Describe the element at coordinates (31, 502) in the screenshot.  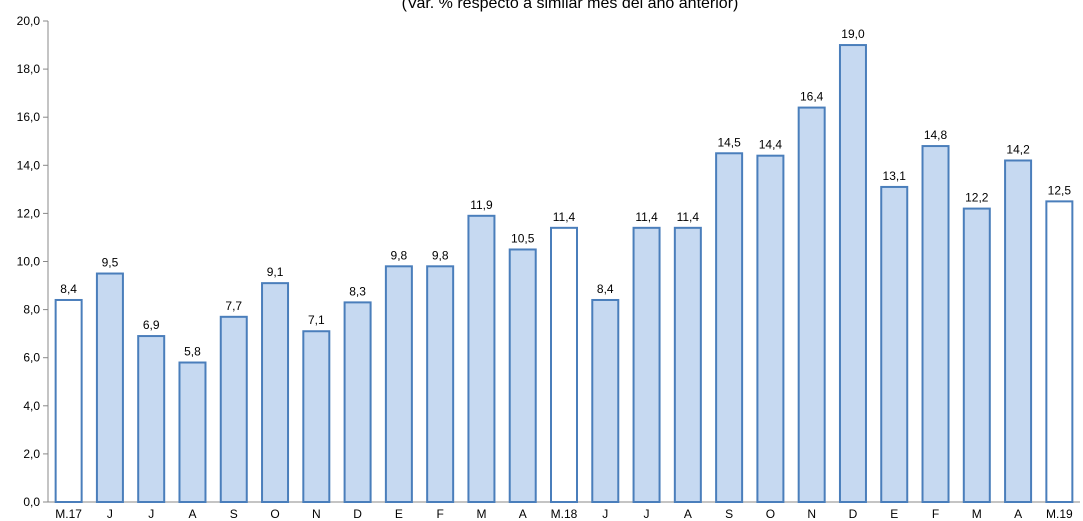
I see `y-tick-label: 0,0` at that location.